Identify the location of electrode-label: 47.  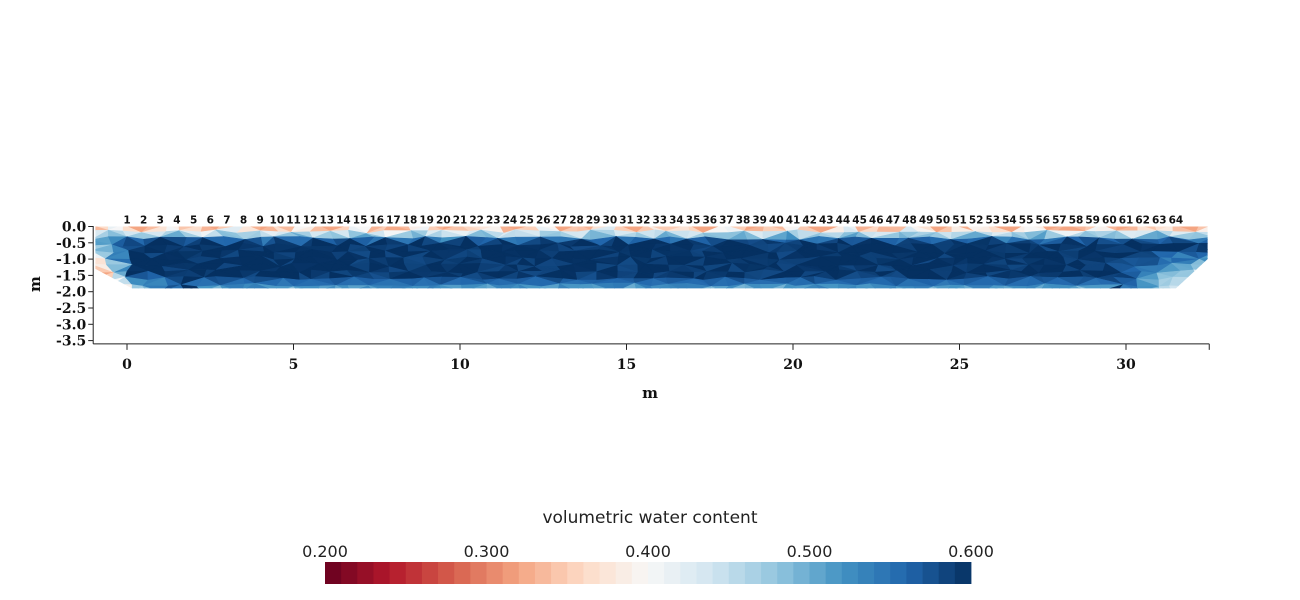
(893, 221).